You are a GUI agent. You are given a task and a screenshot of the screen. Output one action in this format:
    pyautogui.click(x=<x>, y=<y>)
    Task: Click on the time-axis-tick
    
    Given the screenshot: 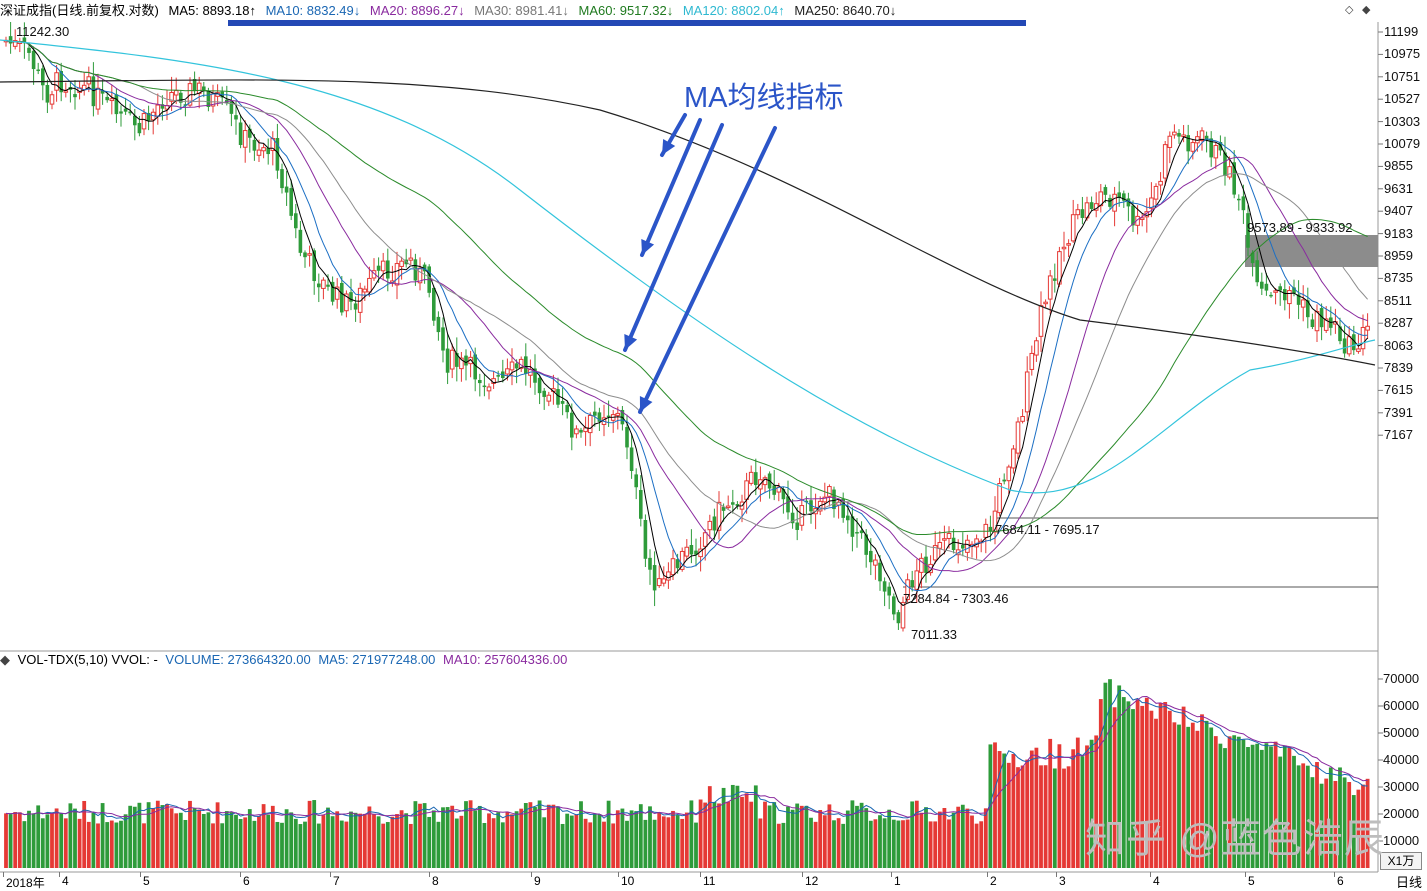 What is the action you would take?
    pyautogui.click(x=1245, y=874)
    